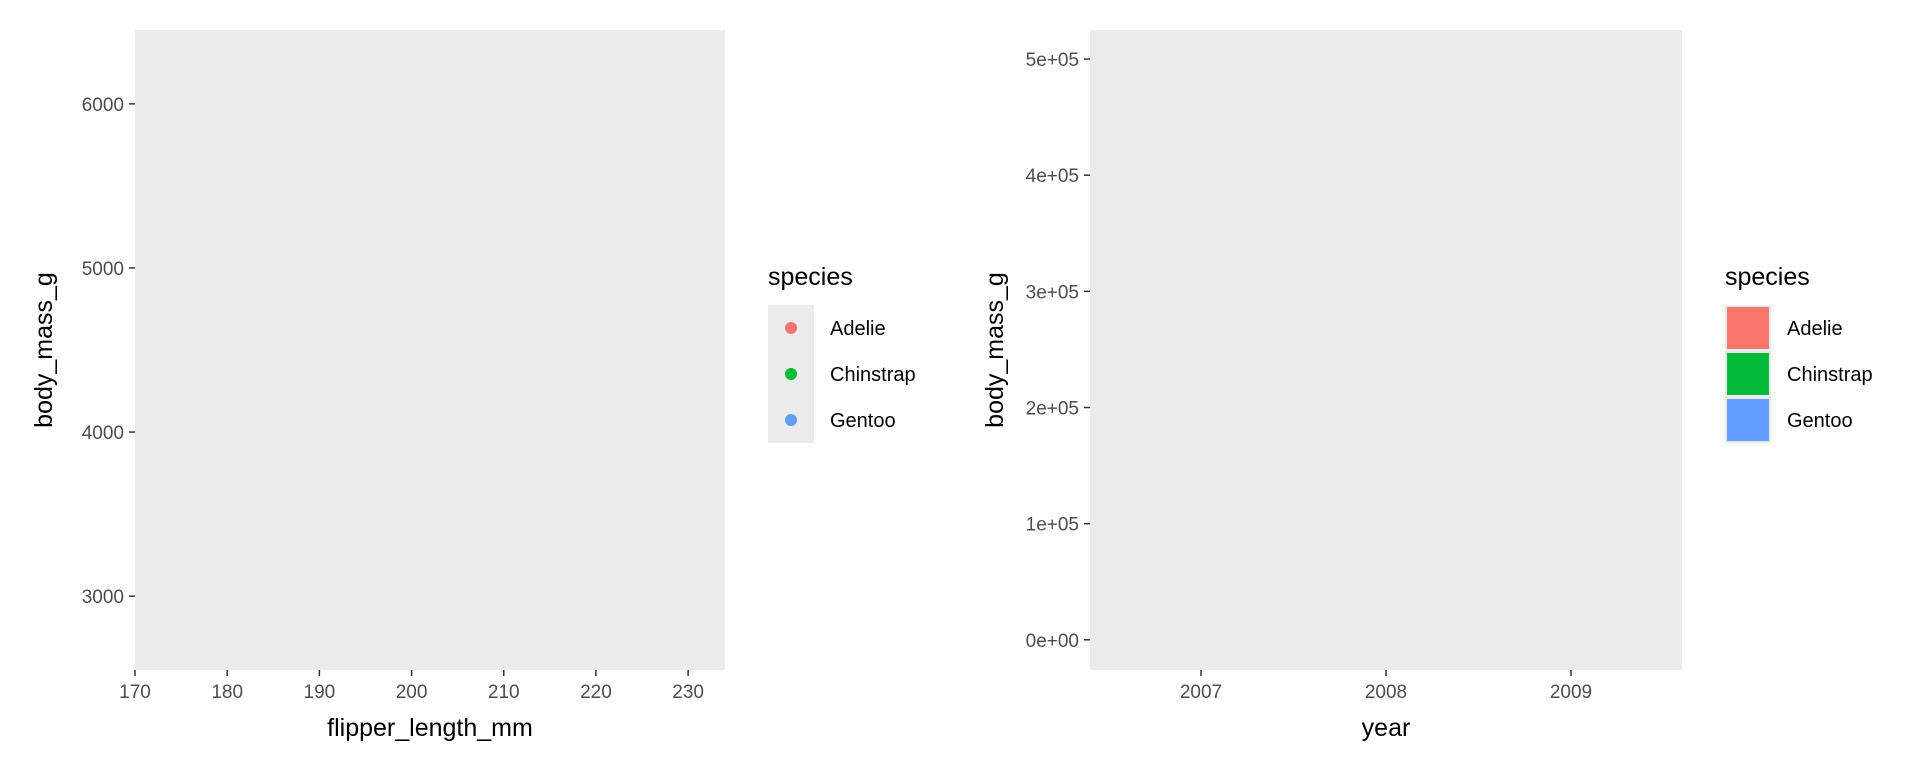 The image size is (1920, 768). Describe the element at coordinates (873, 375) in the screenshot. I see `scatter-legend-label: Chinstrap` at that location.